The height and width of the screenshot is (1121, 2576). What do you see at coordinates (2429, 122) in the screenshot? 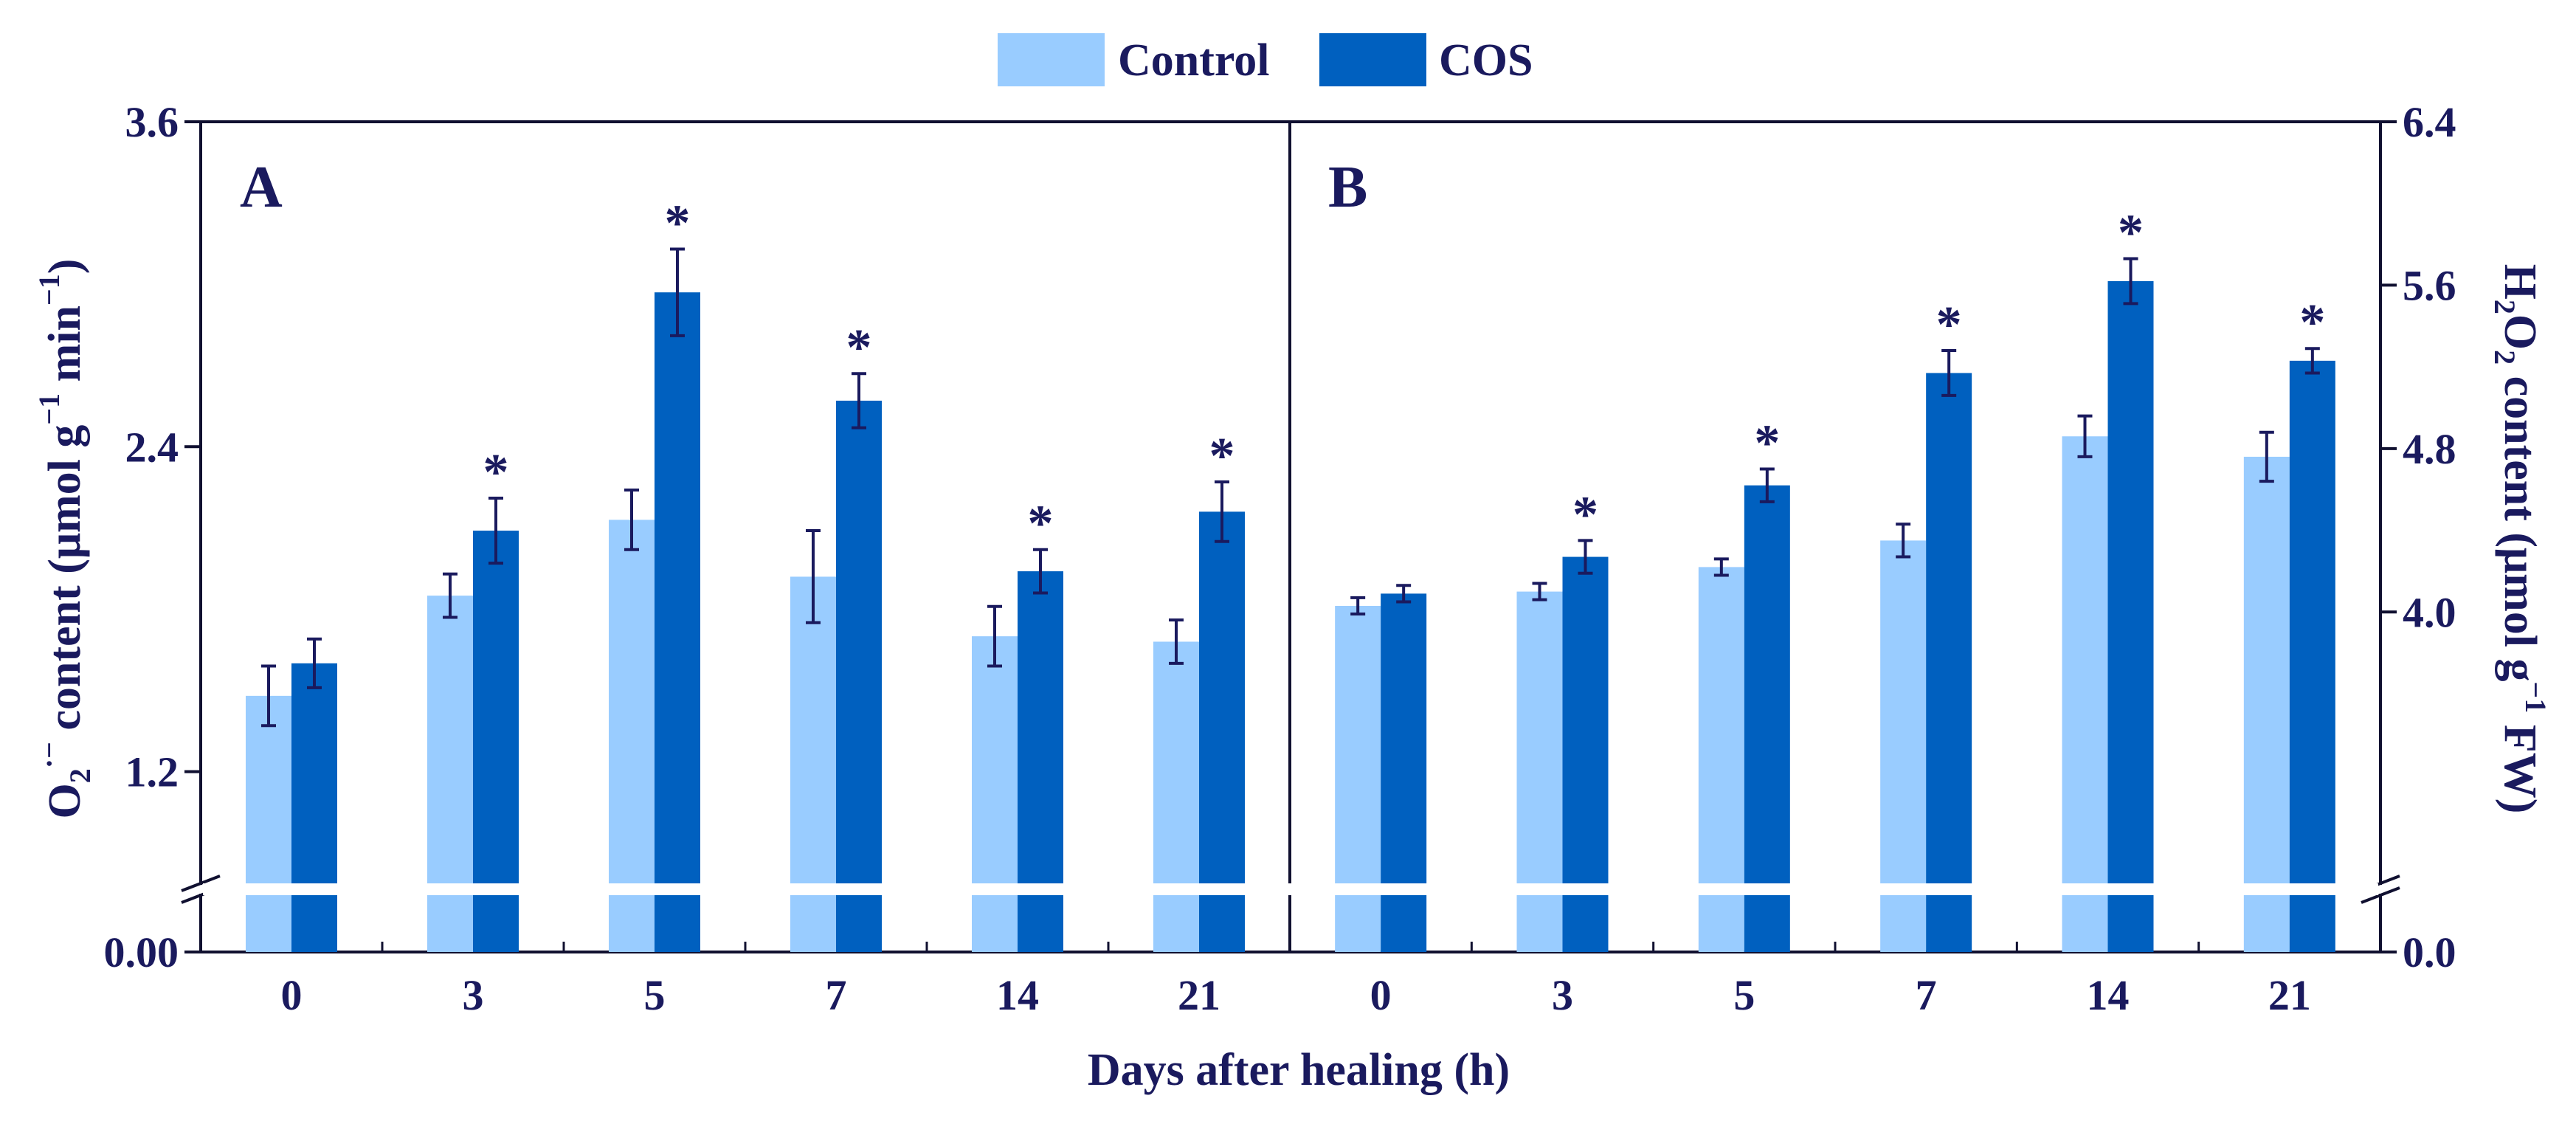
I see `y-tick-label: 6.4` at bounding box center [2429, 122].